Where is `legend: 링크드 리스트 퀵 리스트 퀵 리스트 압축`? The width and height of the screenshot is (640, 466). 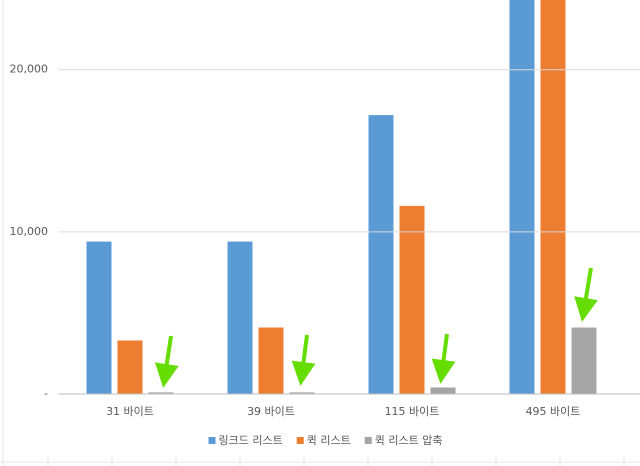 legend: 링크드 리스트 퀵 리스트 퀵 리스트 압축 is located at coordinates (325, 440).